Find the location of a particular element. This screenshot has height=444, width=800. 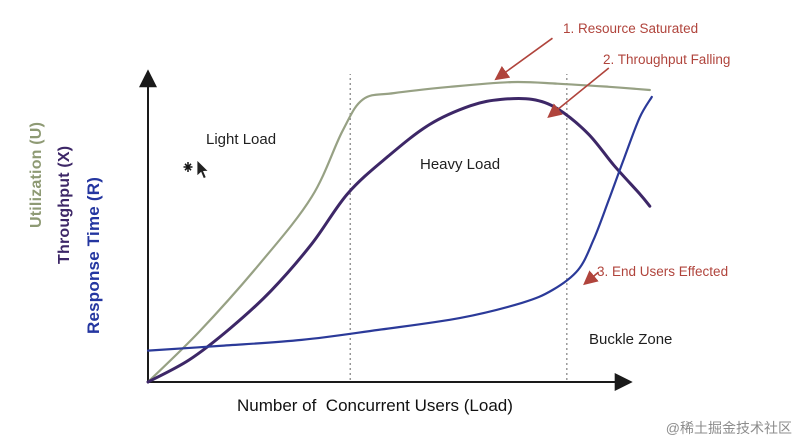

watermark: @稀土掘金技术社区 is located at coordinates (728, 428).